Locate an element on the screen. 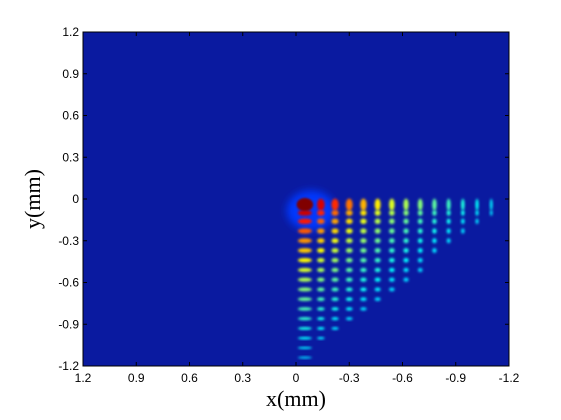 The image size is (561, 420). x-tick-label: 0.6 is located at coordinates (189, 378).